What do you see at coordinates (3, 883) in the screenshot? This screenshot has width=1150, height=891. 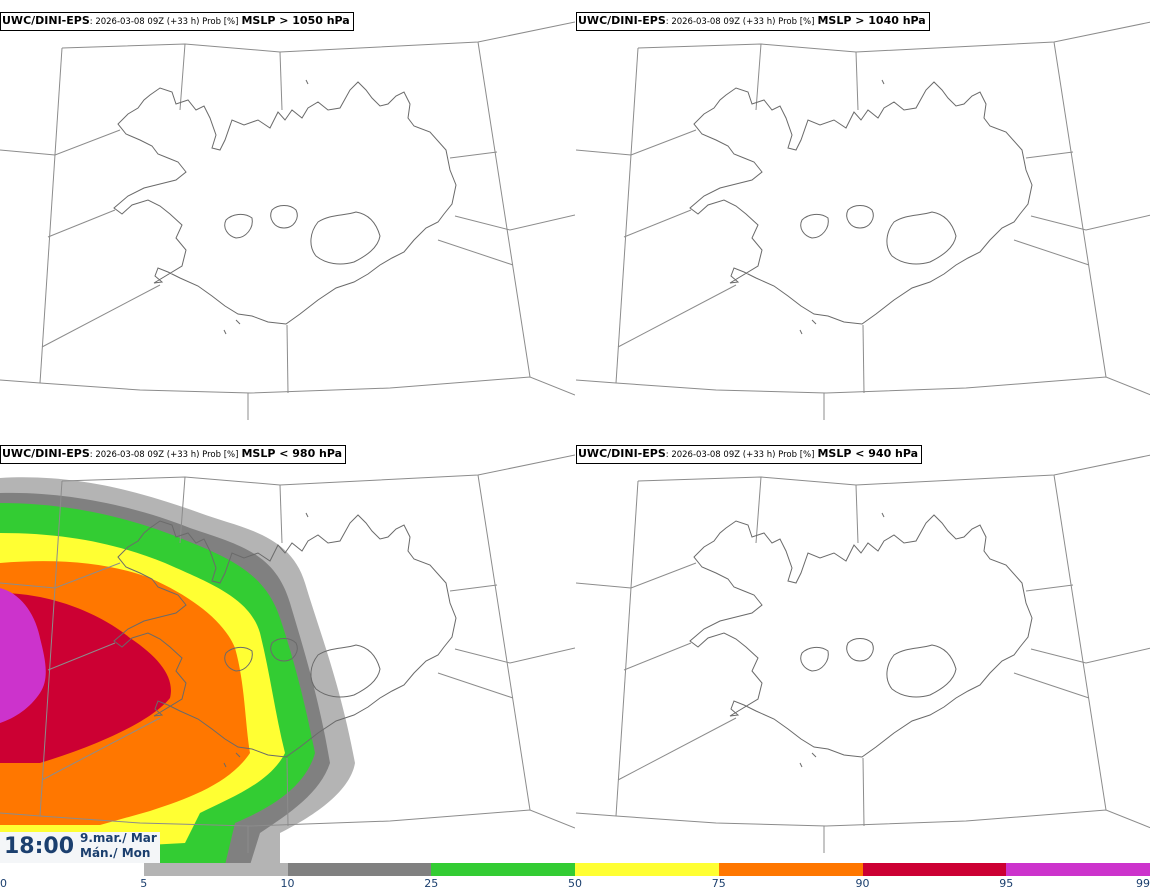 I see `colorbar-tick-label: 0` at bounding box center [3, 883].